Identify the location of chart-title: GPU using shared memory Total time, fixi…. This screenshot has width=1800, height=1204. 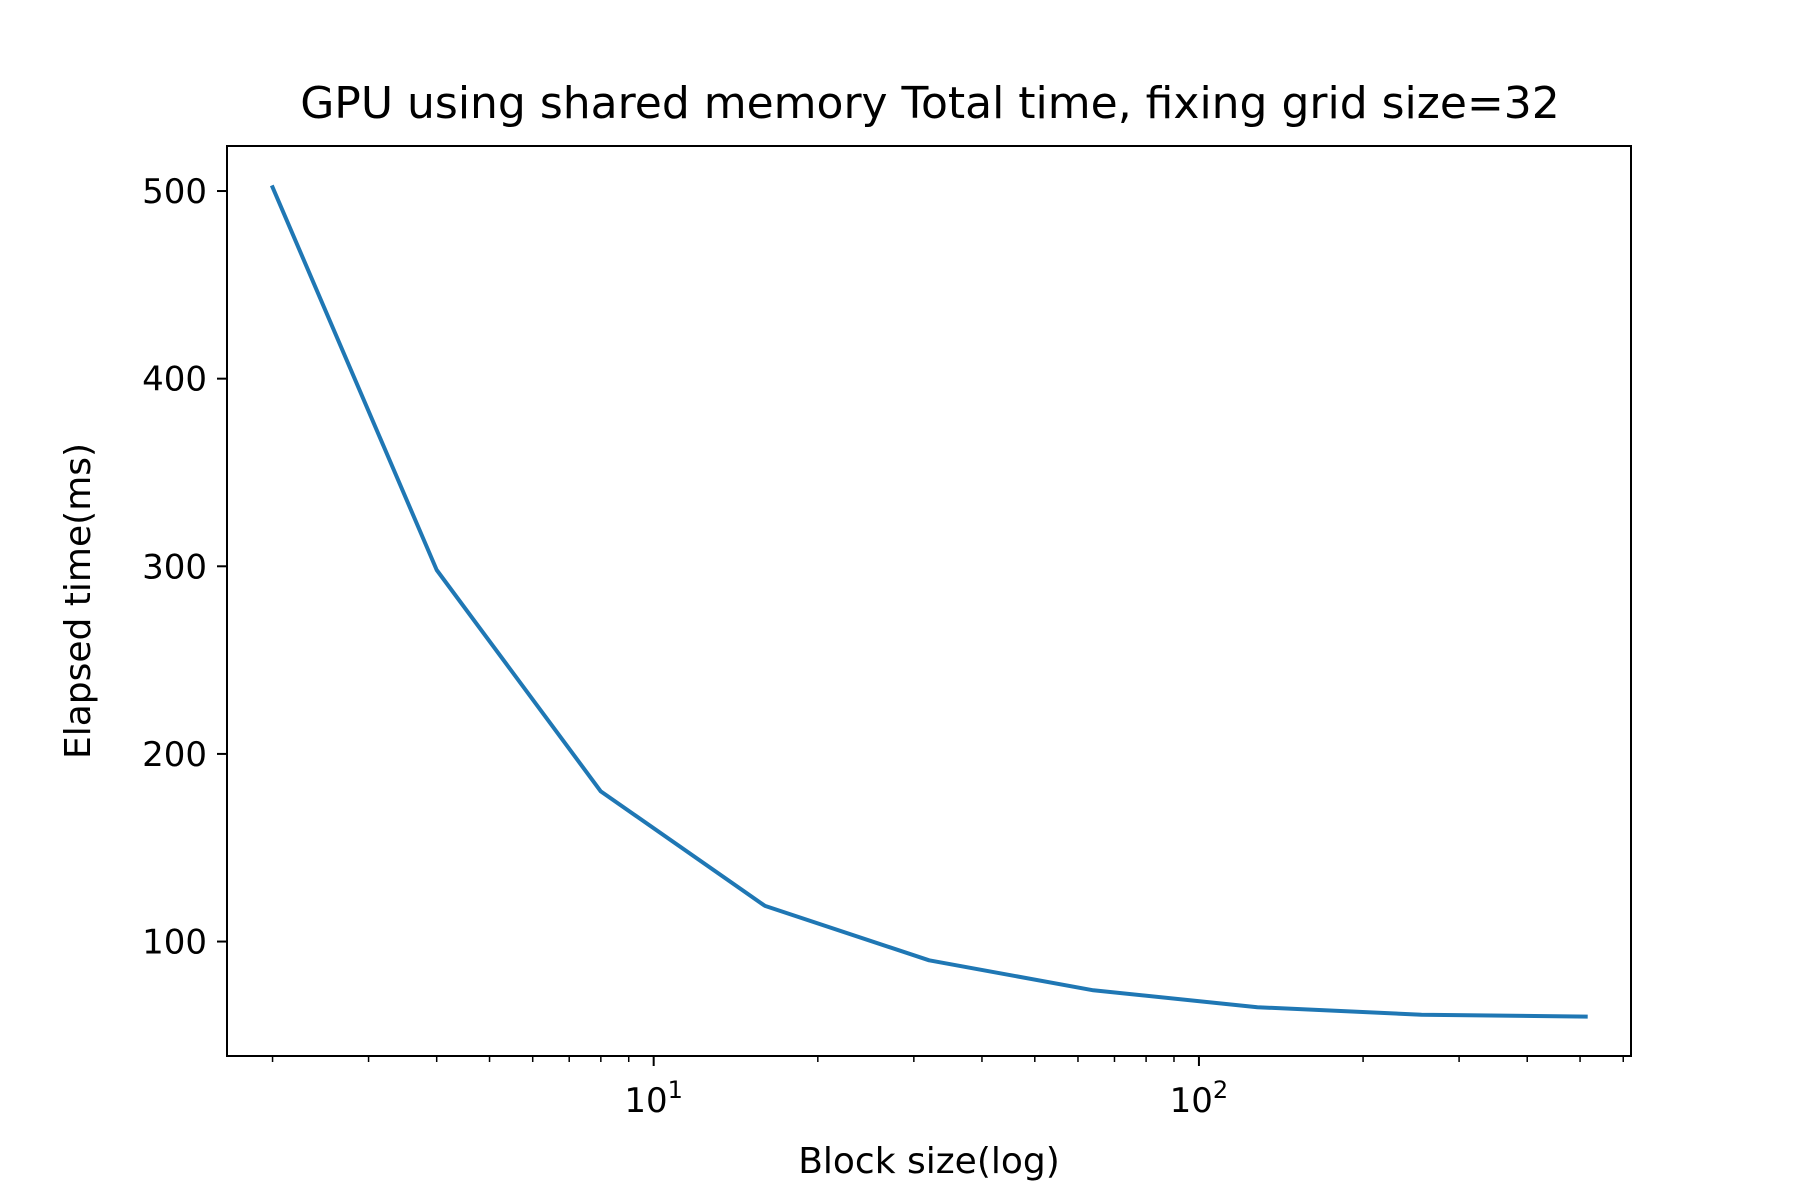
(930, 103).